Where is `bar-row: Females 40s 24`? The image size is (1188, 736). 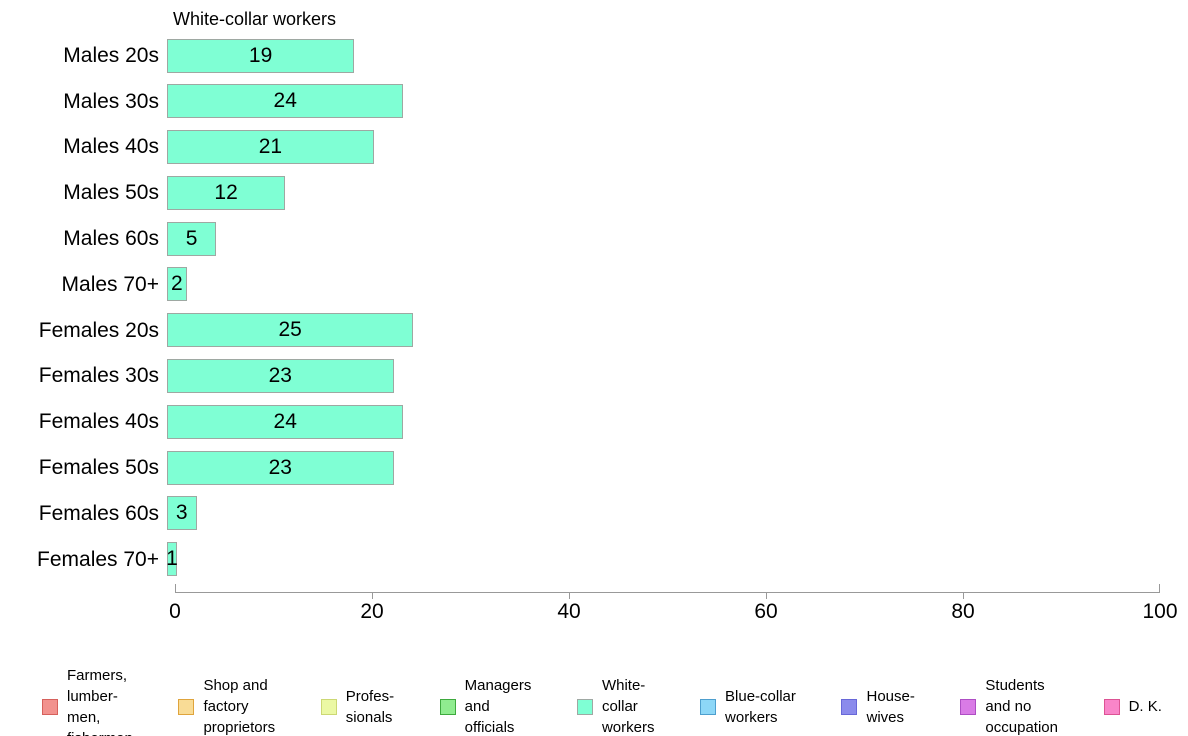
bar-row: Females 40s 24 is located at coordinates (580, 422).